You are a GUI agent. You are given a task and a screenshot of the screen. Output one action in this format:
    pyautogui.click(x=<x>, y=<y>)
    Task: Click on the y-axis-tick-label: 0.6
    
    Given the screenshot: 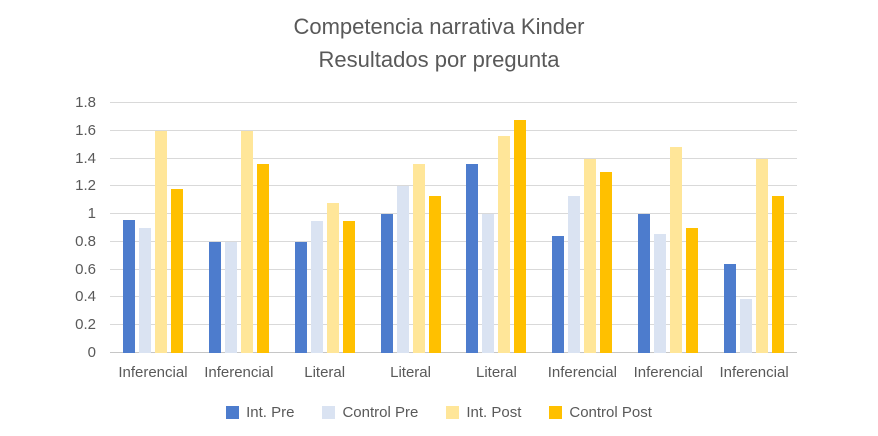 What is the action you would take?
    pyautogui.click(x=85, y=269)
    